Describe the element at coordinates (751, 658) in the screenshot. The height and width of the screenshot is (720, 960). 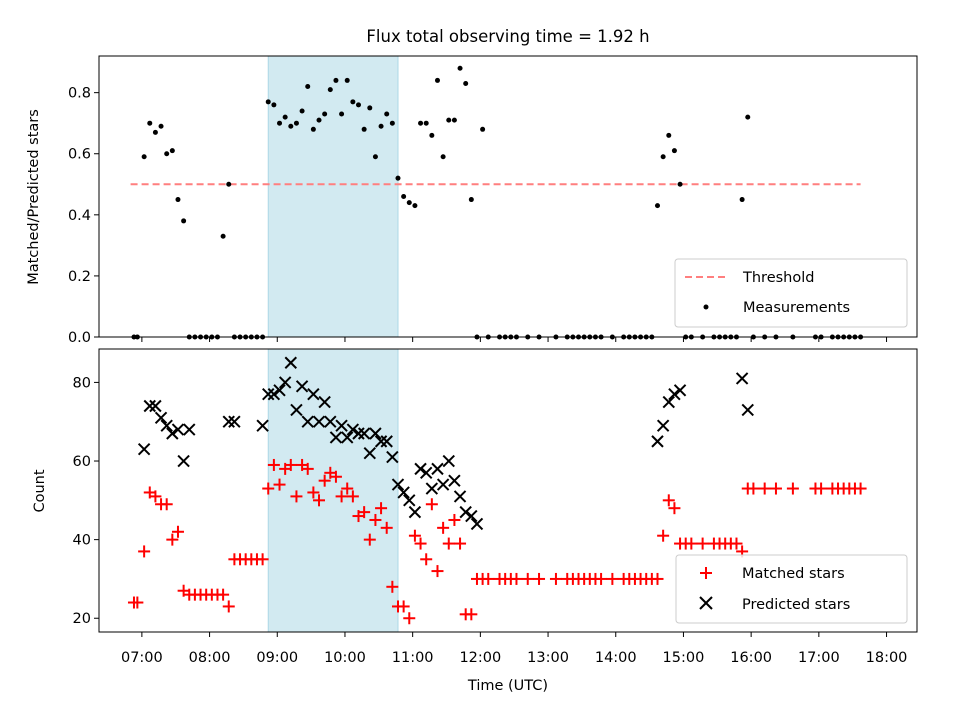
I see `x-tick-label: 16:00` at that location.